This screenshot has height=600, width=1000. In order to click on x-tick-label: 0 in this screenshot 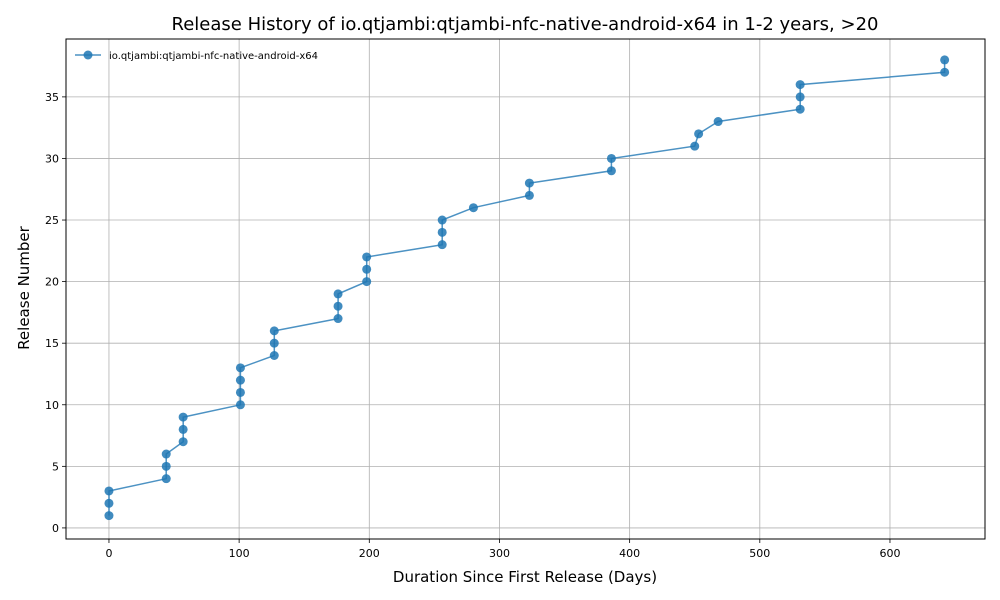, I will do `click(108, 553)`.